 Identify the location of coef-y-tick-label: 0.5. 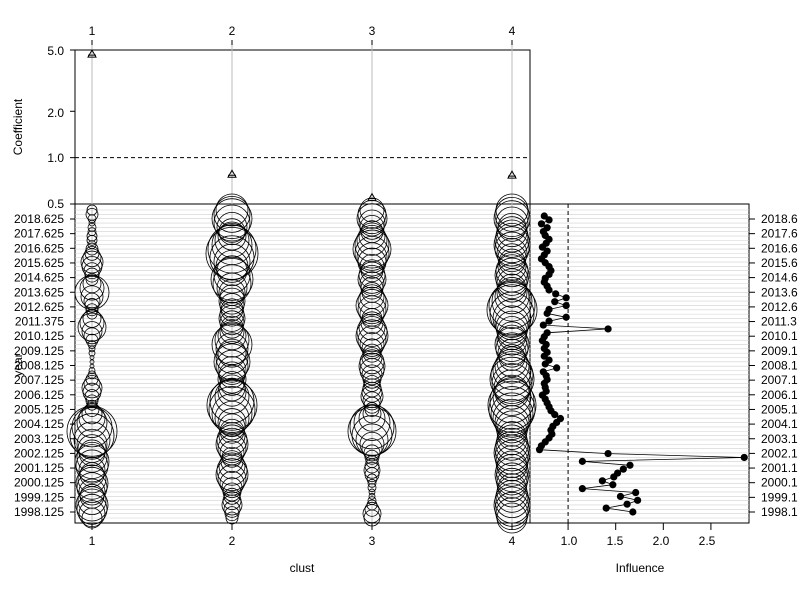
(55, 204).